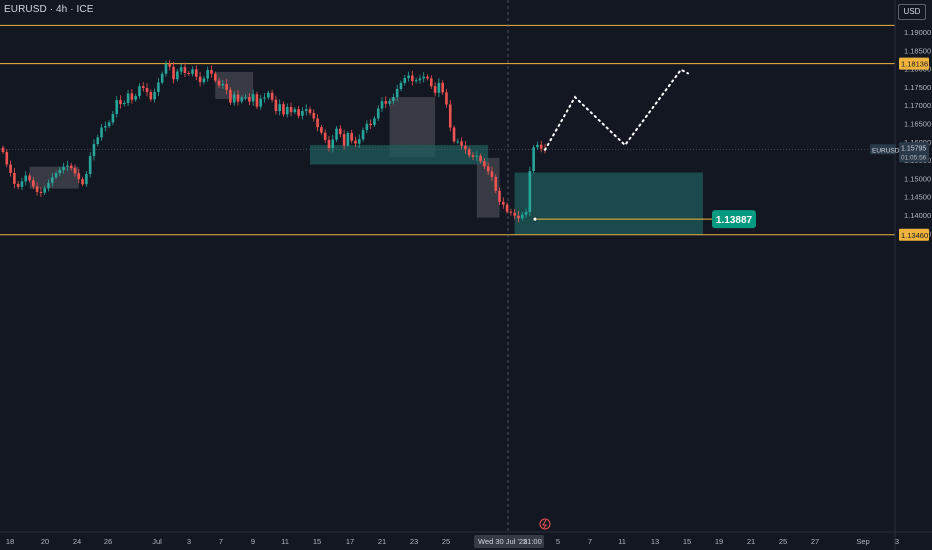 The image size is (932, 550). Describe the element at coordinates (914, 64) in the screenshot. I see `level-axis-label: 1.18136` at that location.